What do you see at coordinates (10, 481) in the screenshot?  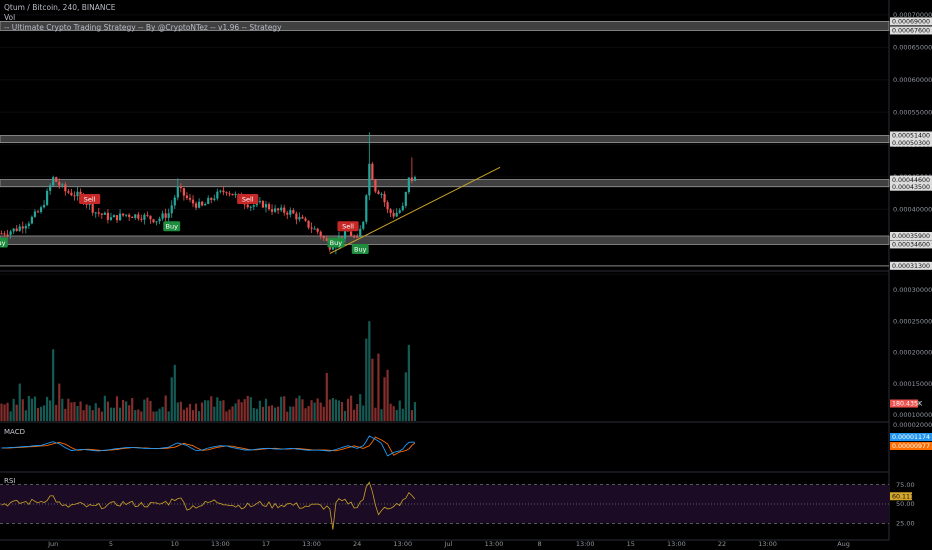 I see `rsi-title: RSI` at bounding box center [10, 481].